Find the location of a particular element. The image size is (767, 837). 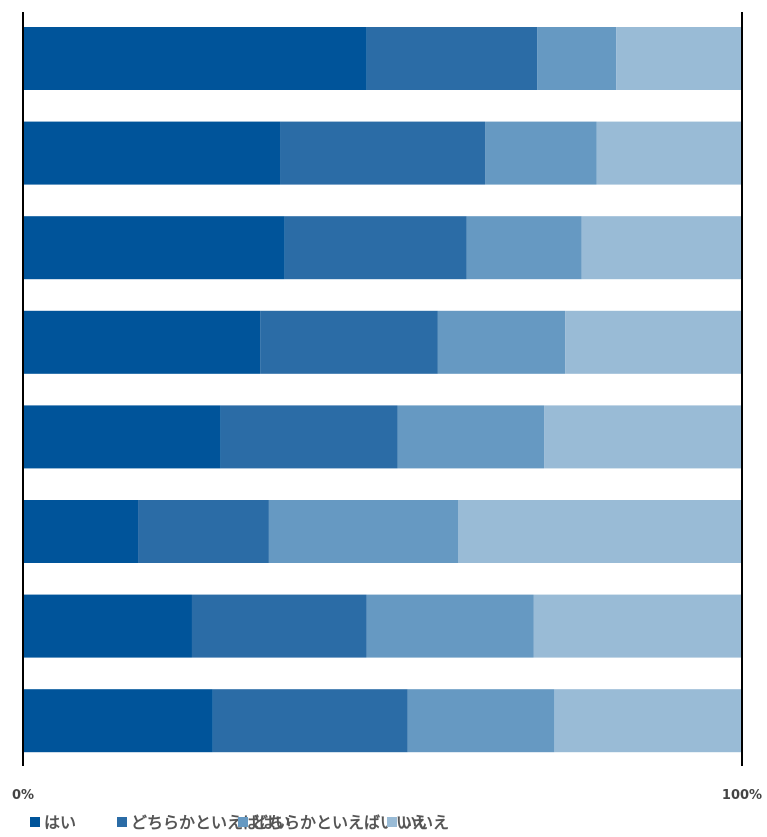

bar-segment-row4-series1 is located at coordinates (142, 342).